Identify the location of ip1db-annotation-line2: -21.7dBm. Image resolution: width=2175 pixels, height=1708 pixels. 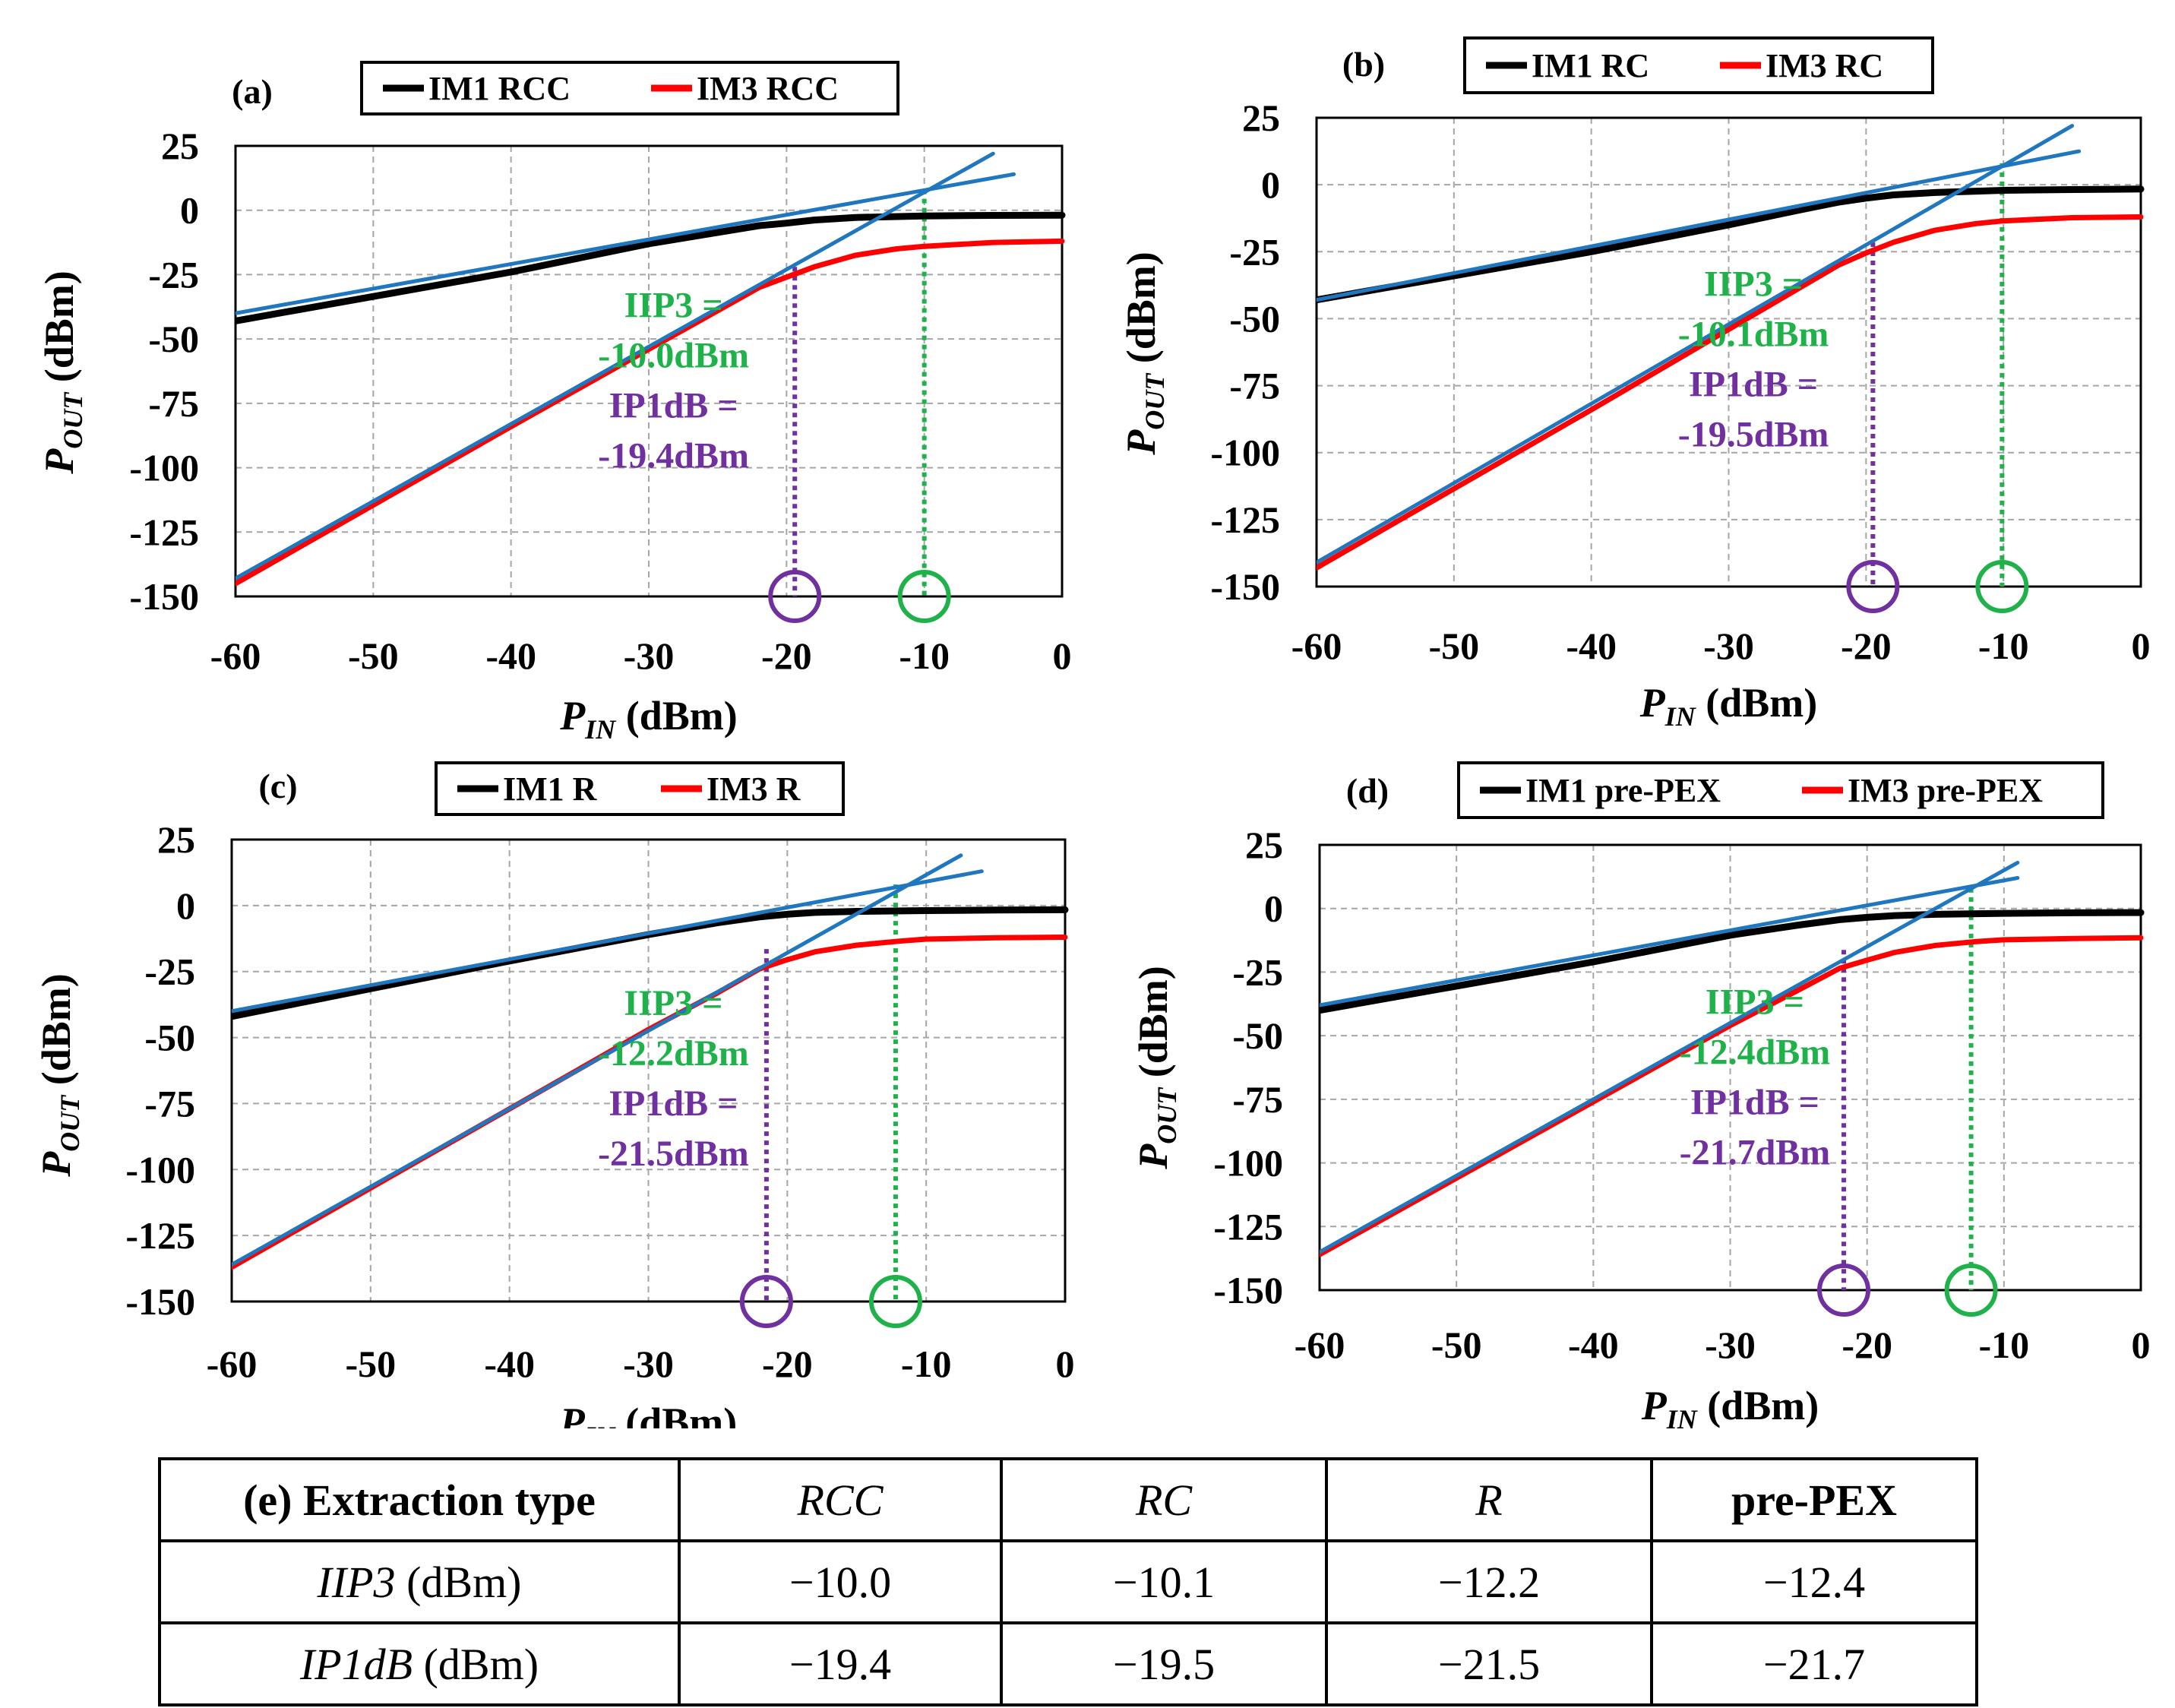
(1755, 1153).